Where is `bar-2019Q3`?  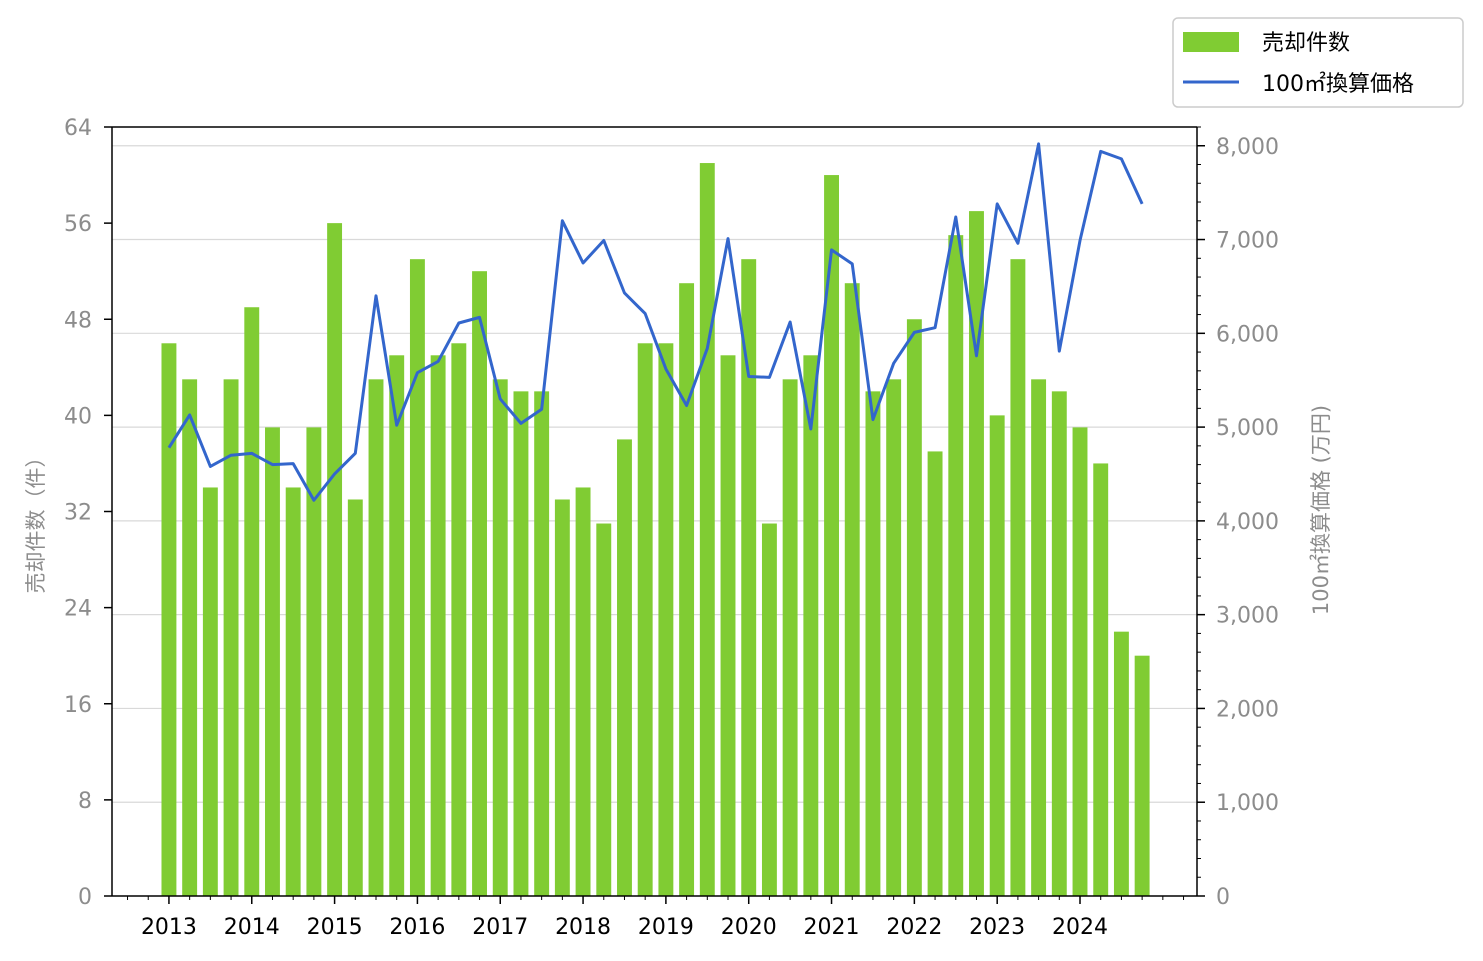
bar-2019Q3 is located at coordinates (707, 529).